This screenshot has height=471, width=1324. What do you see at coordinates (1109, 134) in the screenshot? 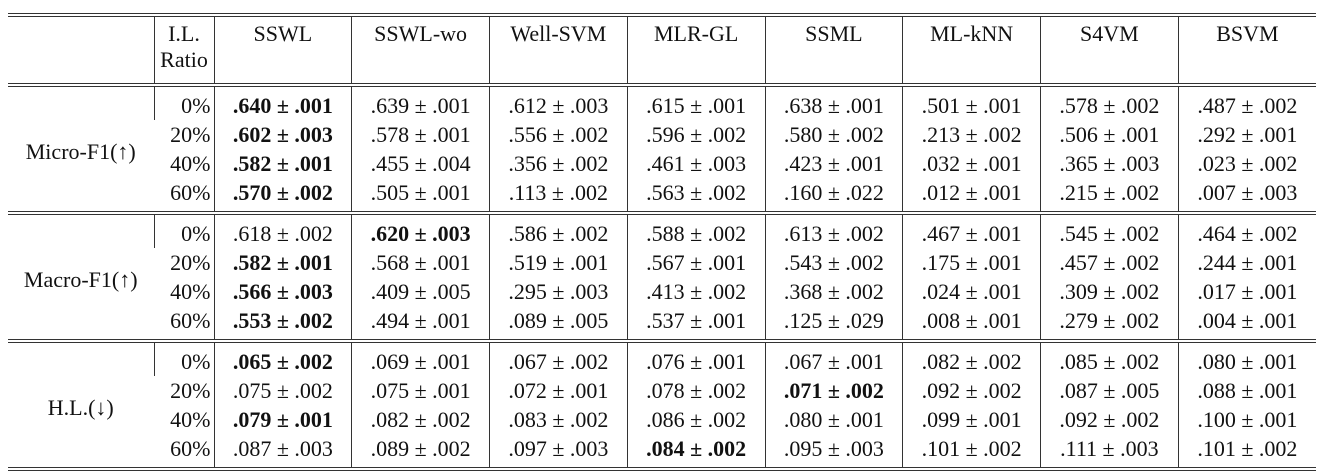
I see `value-cell: .506 ± .001` at bounding box center [1109, 134].